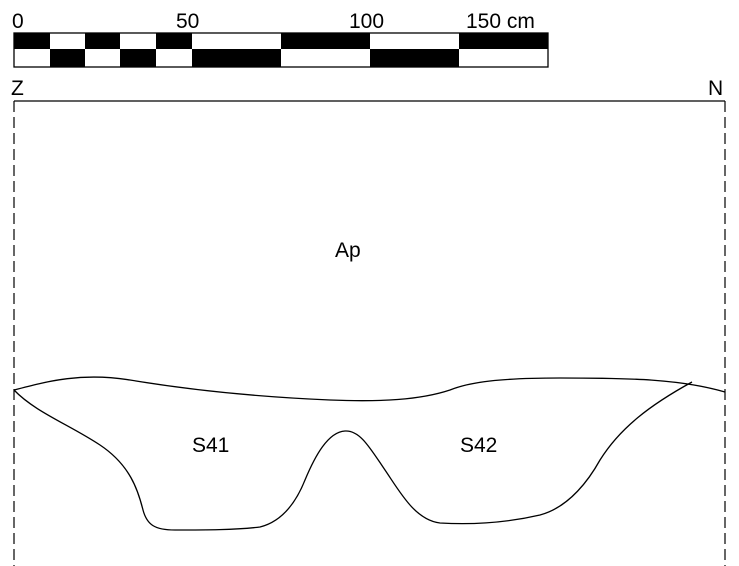 This screenshot has width=739, height=566. What do you see at coordinates (715, 88) in the screenshot?
I see `orientation-right-label: N` at bounding box center [715, 88].